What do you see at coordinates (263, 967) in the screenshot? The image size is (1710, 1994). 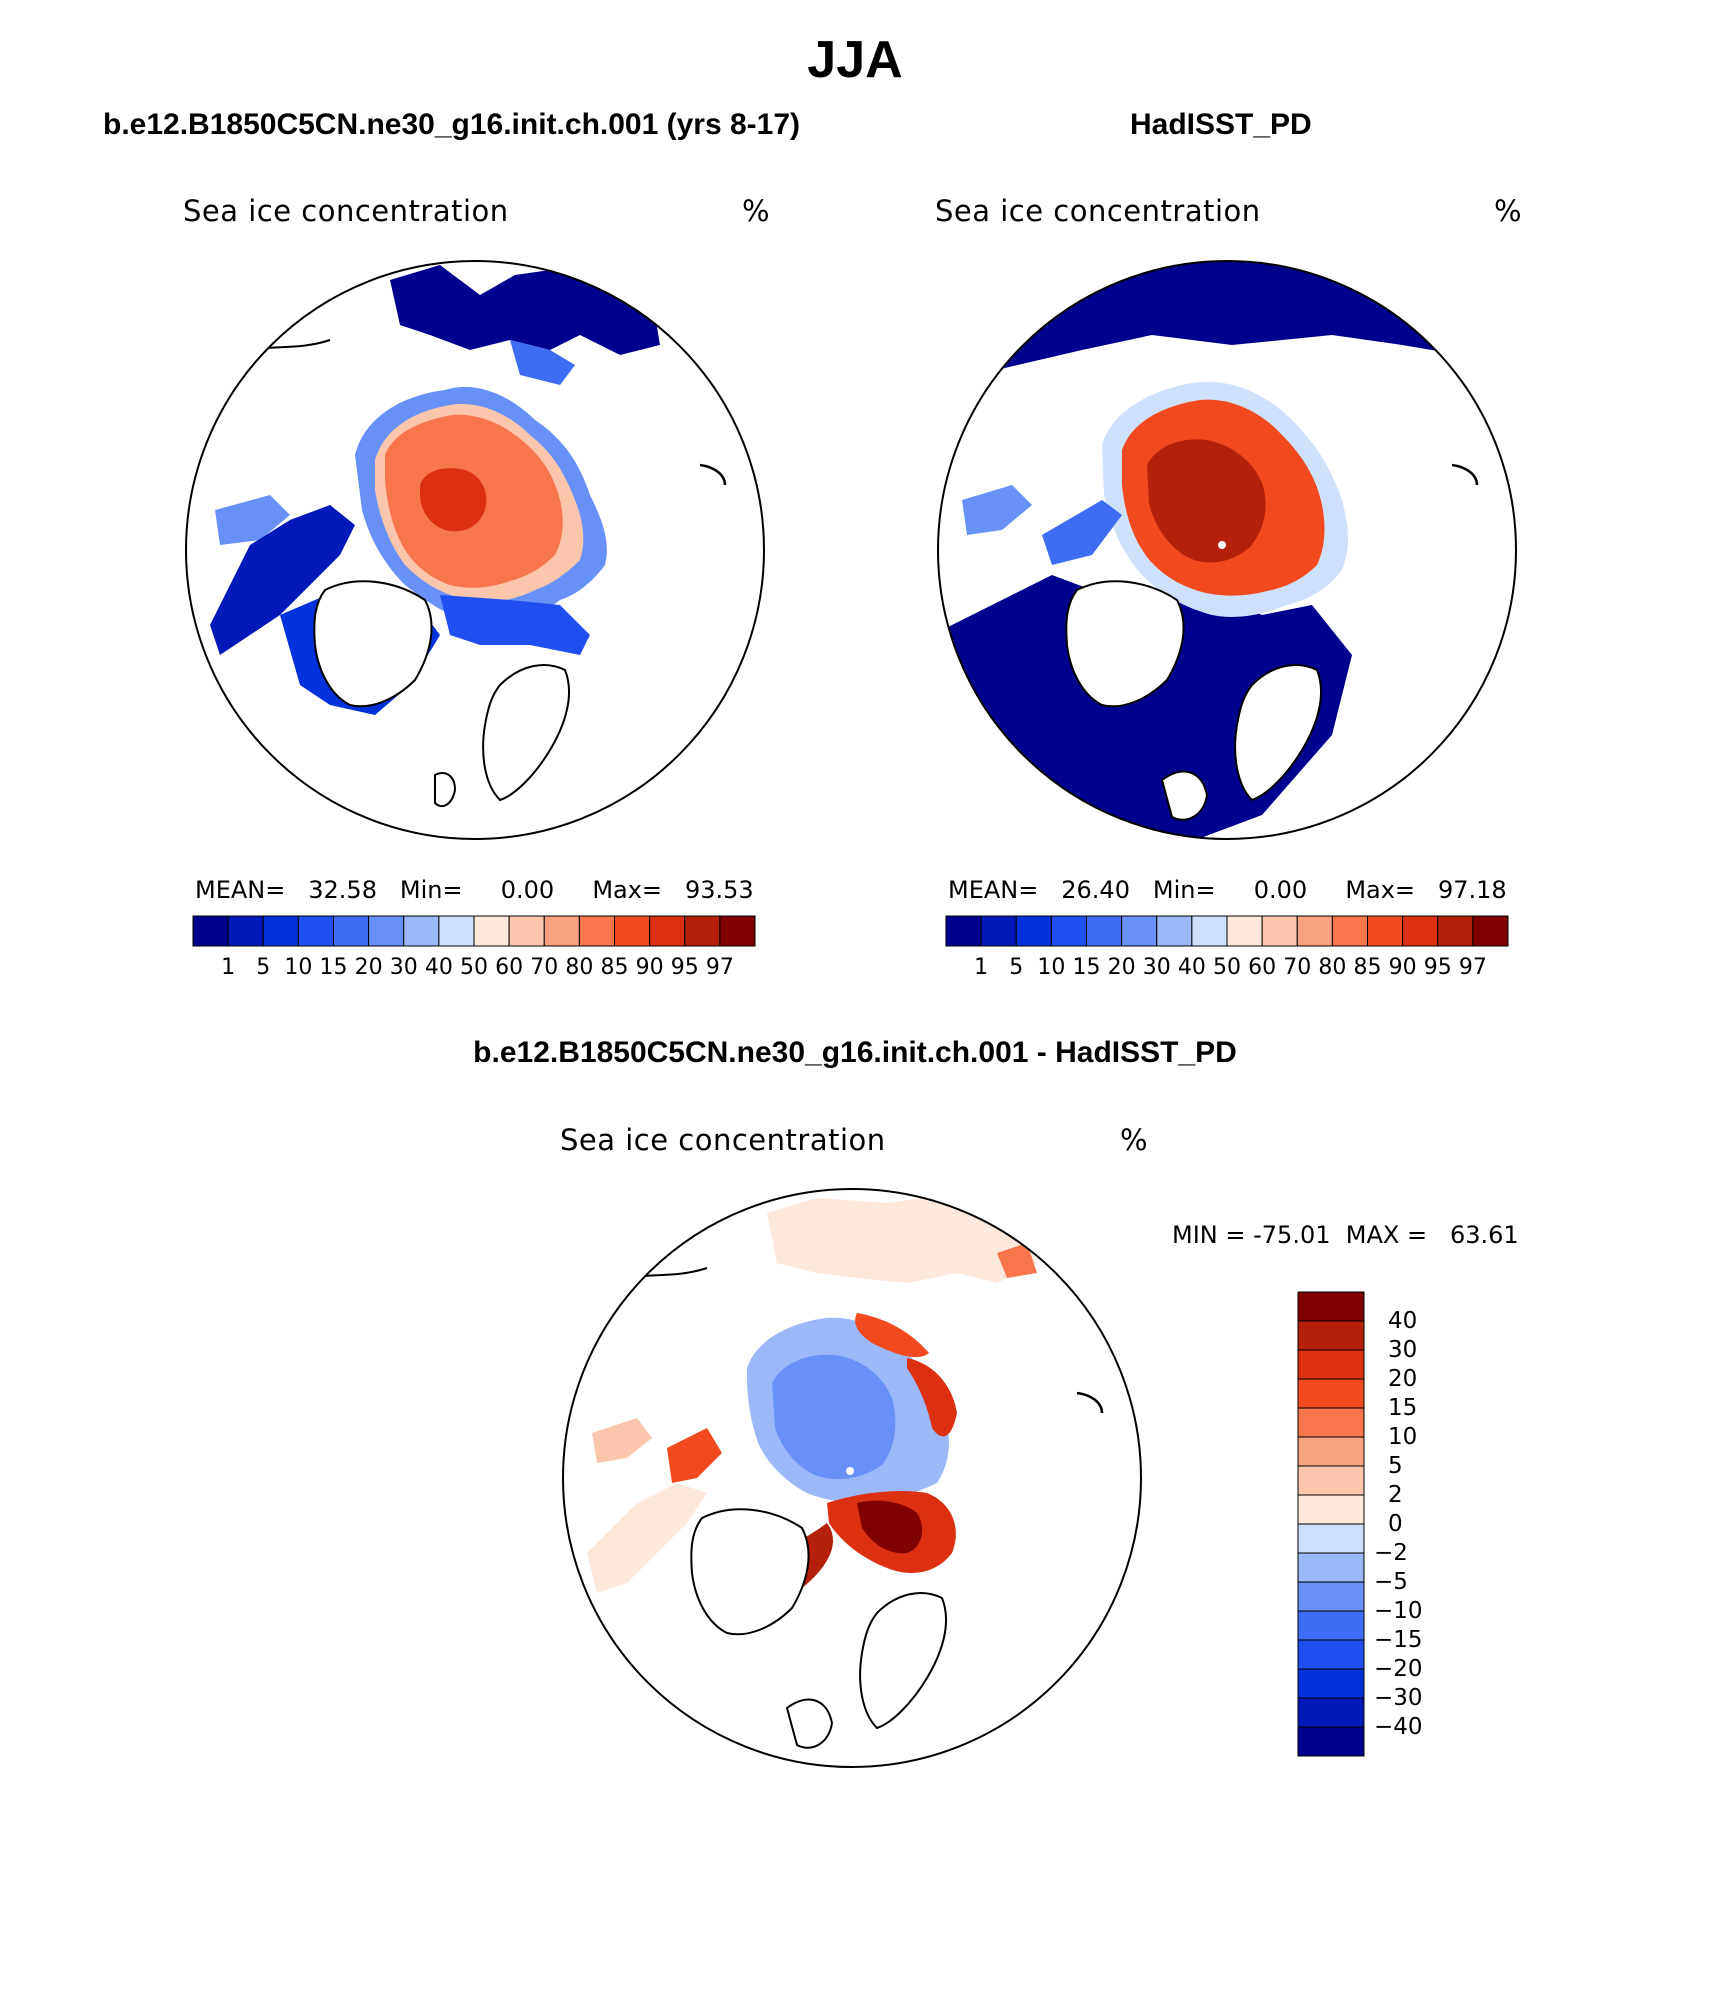 I see `model-colorbar-tick-label: 5` at bounding box center [263, 967].